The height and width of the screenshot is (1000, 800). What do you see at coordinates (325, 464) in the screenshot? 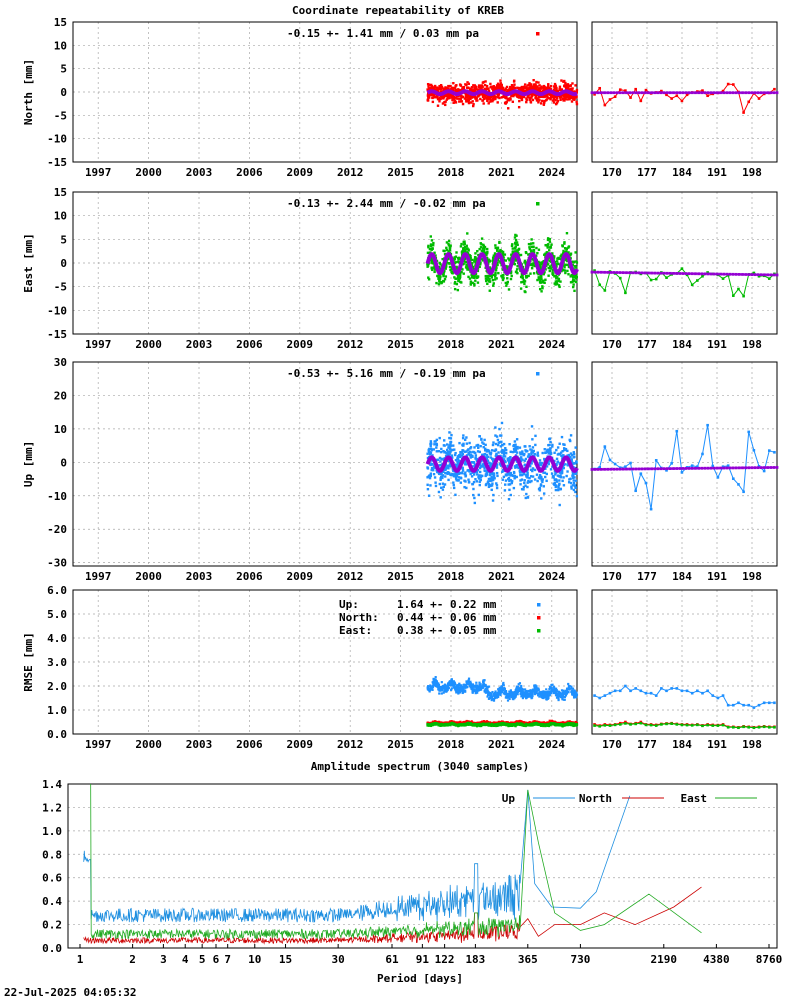
I see `plot-frame` at bounding box center [325, 464].